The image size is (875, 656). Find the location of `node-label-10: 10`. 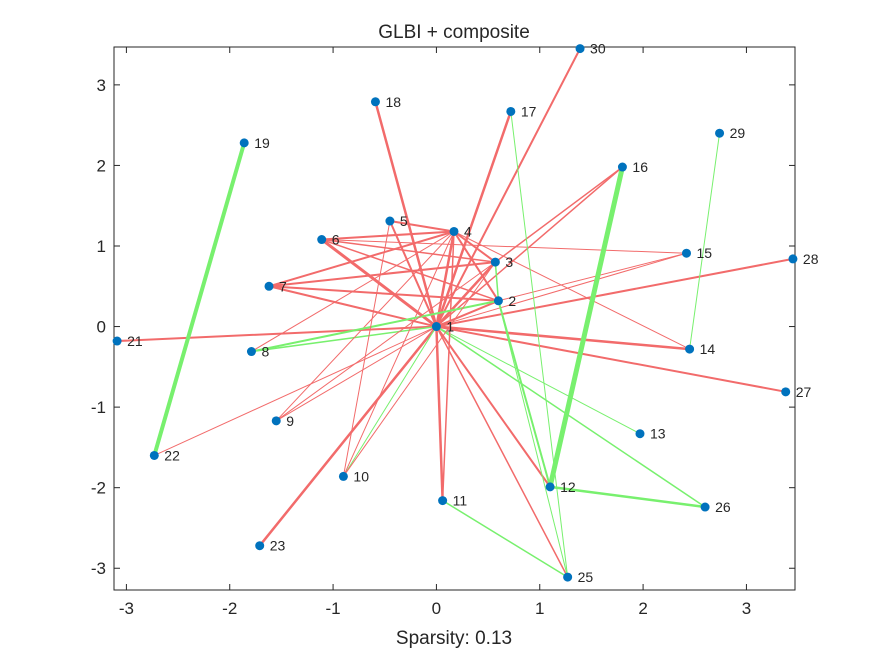

node-label-10: 10 is located at coordinates (361, 476).